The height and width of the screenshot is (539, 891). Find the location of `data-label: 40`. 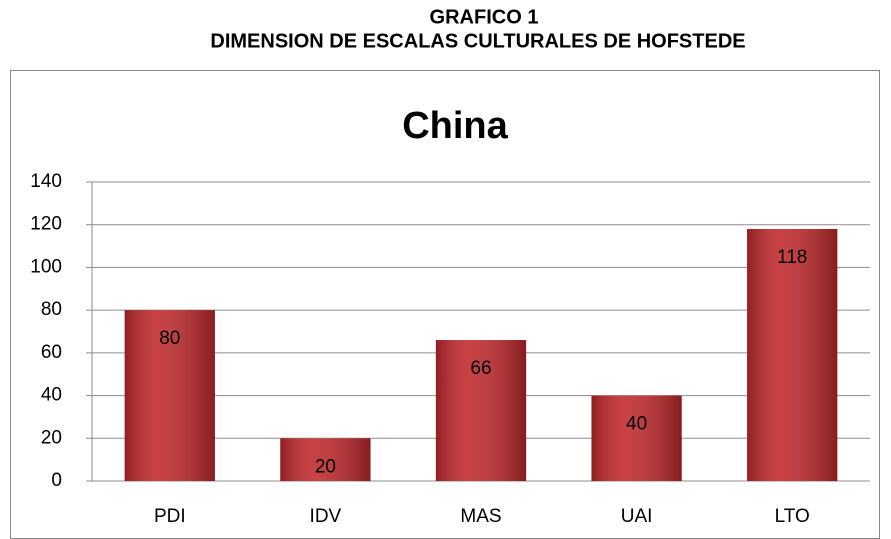

data-label: 40 is located at coordinates (636, 424).